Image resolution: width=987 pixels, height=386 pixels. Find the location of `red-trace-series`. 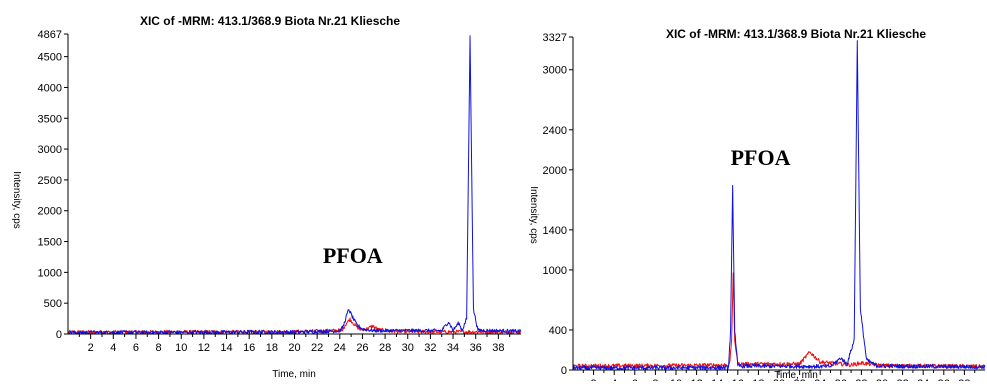

red-trace-series is located at coordinates (779, 320).